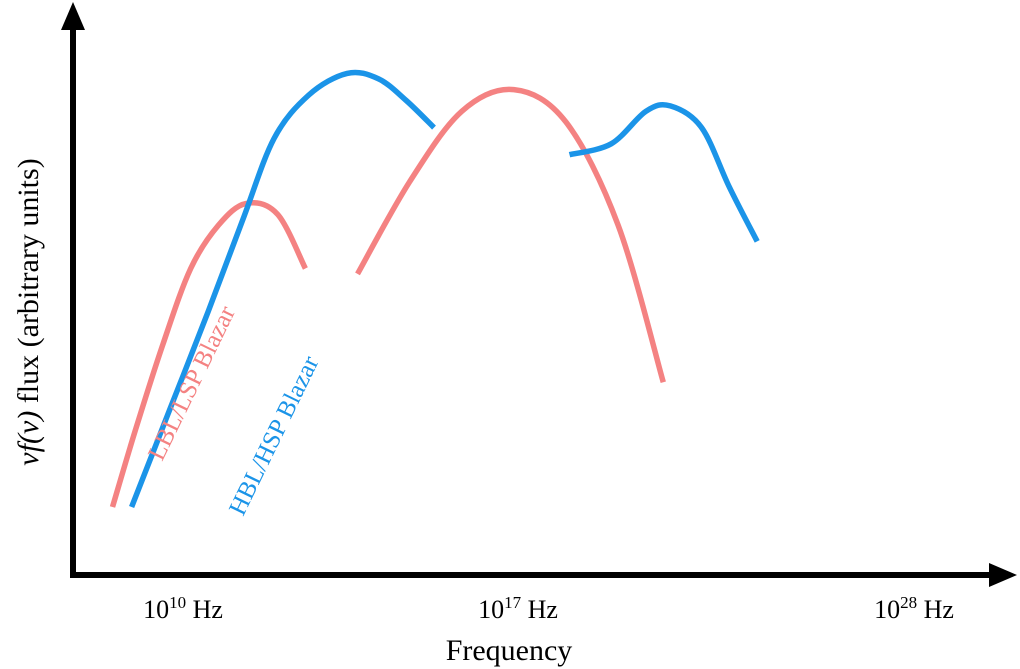 This screenshot has height=669, width=1020. Describe the element at coordinates (274, 435) in the screenshot. I see `series-label-hbl: HBL/HSP Blazar` at that location.